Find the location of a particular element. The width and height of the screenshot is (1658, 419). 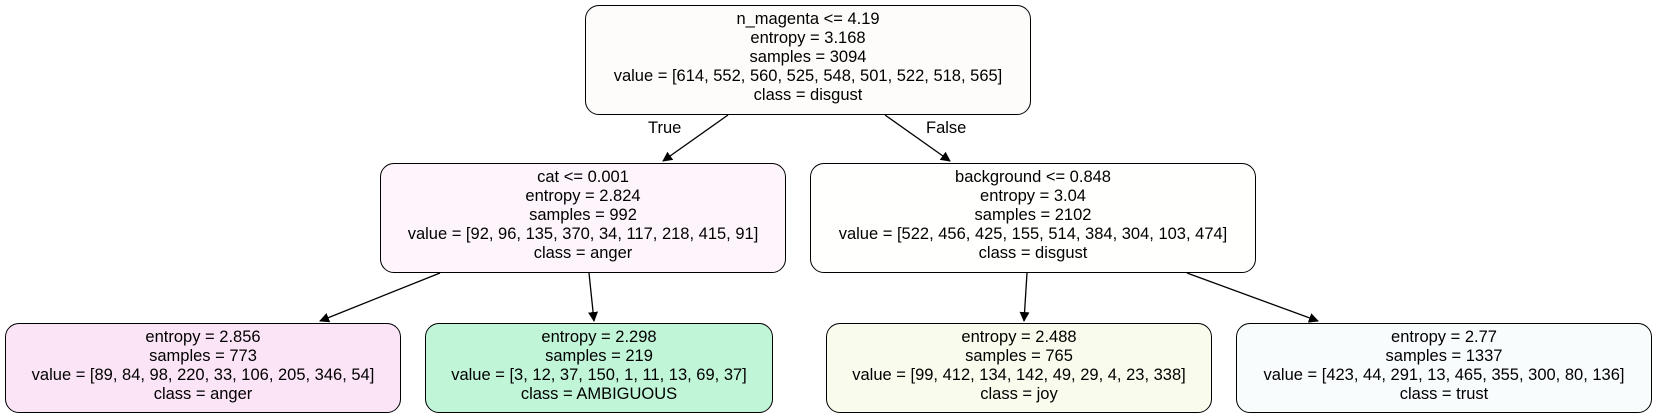

node-samples: samples = 765 is located at coordinates (1019, 356).